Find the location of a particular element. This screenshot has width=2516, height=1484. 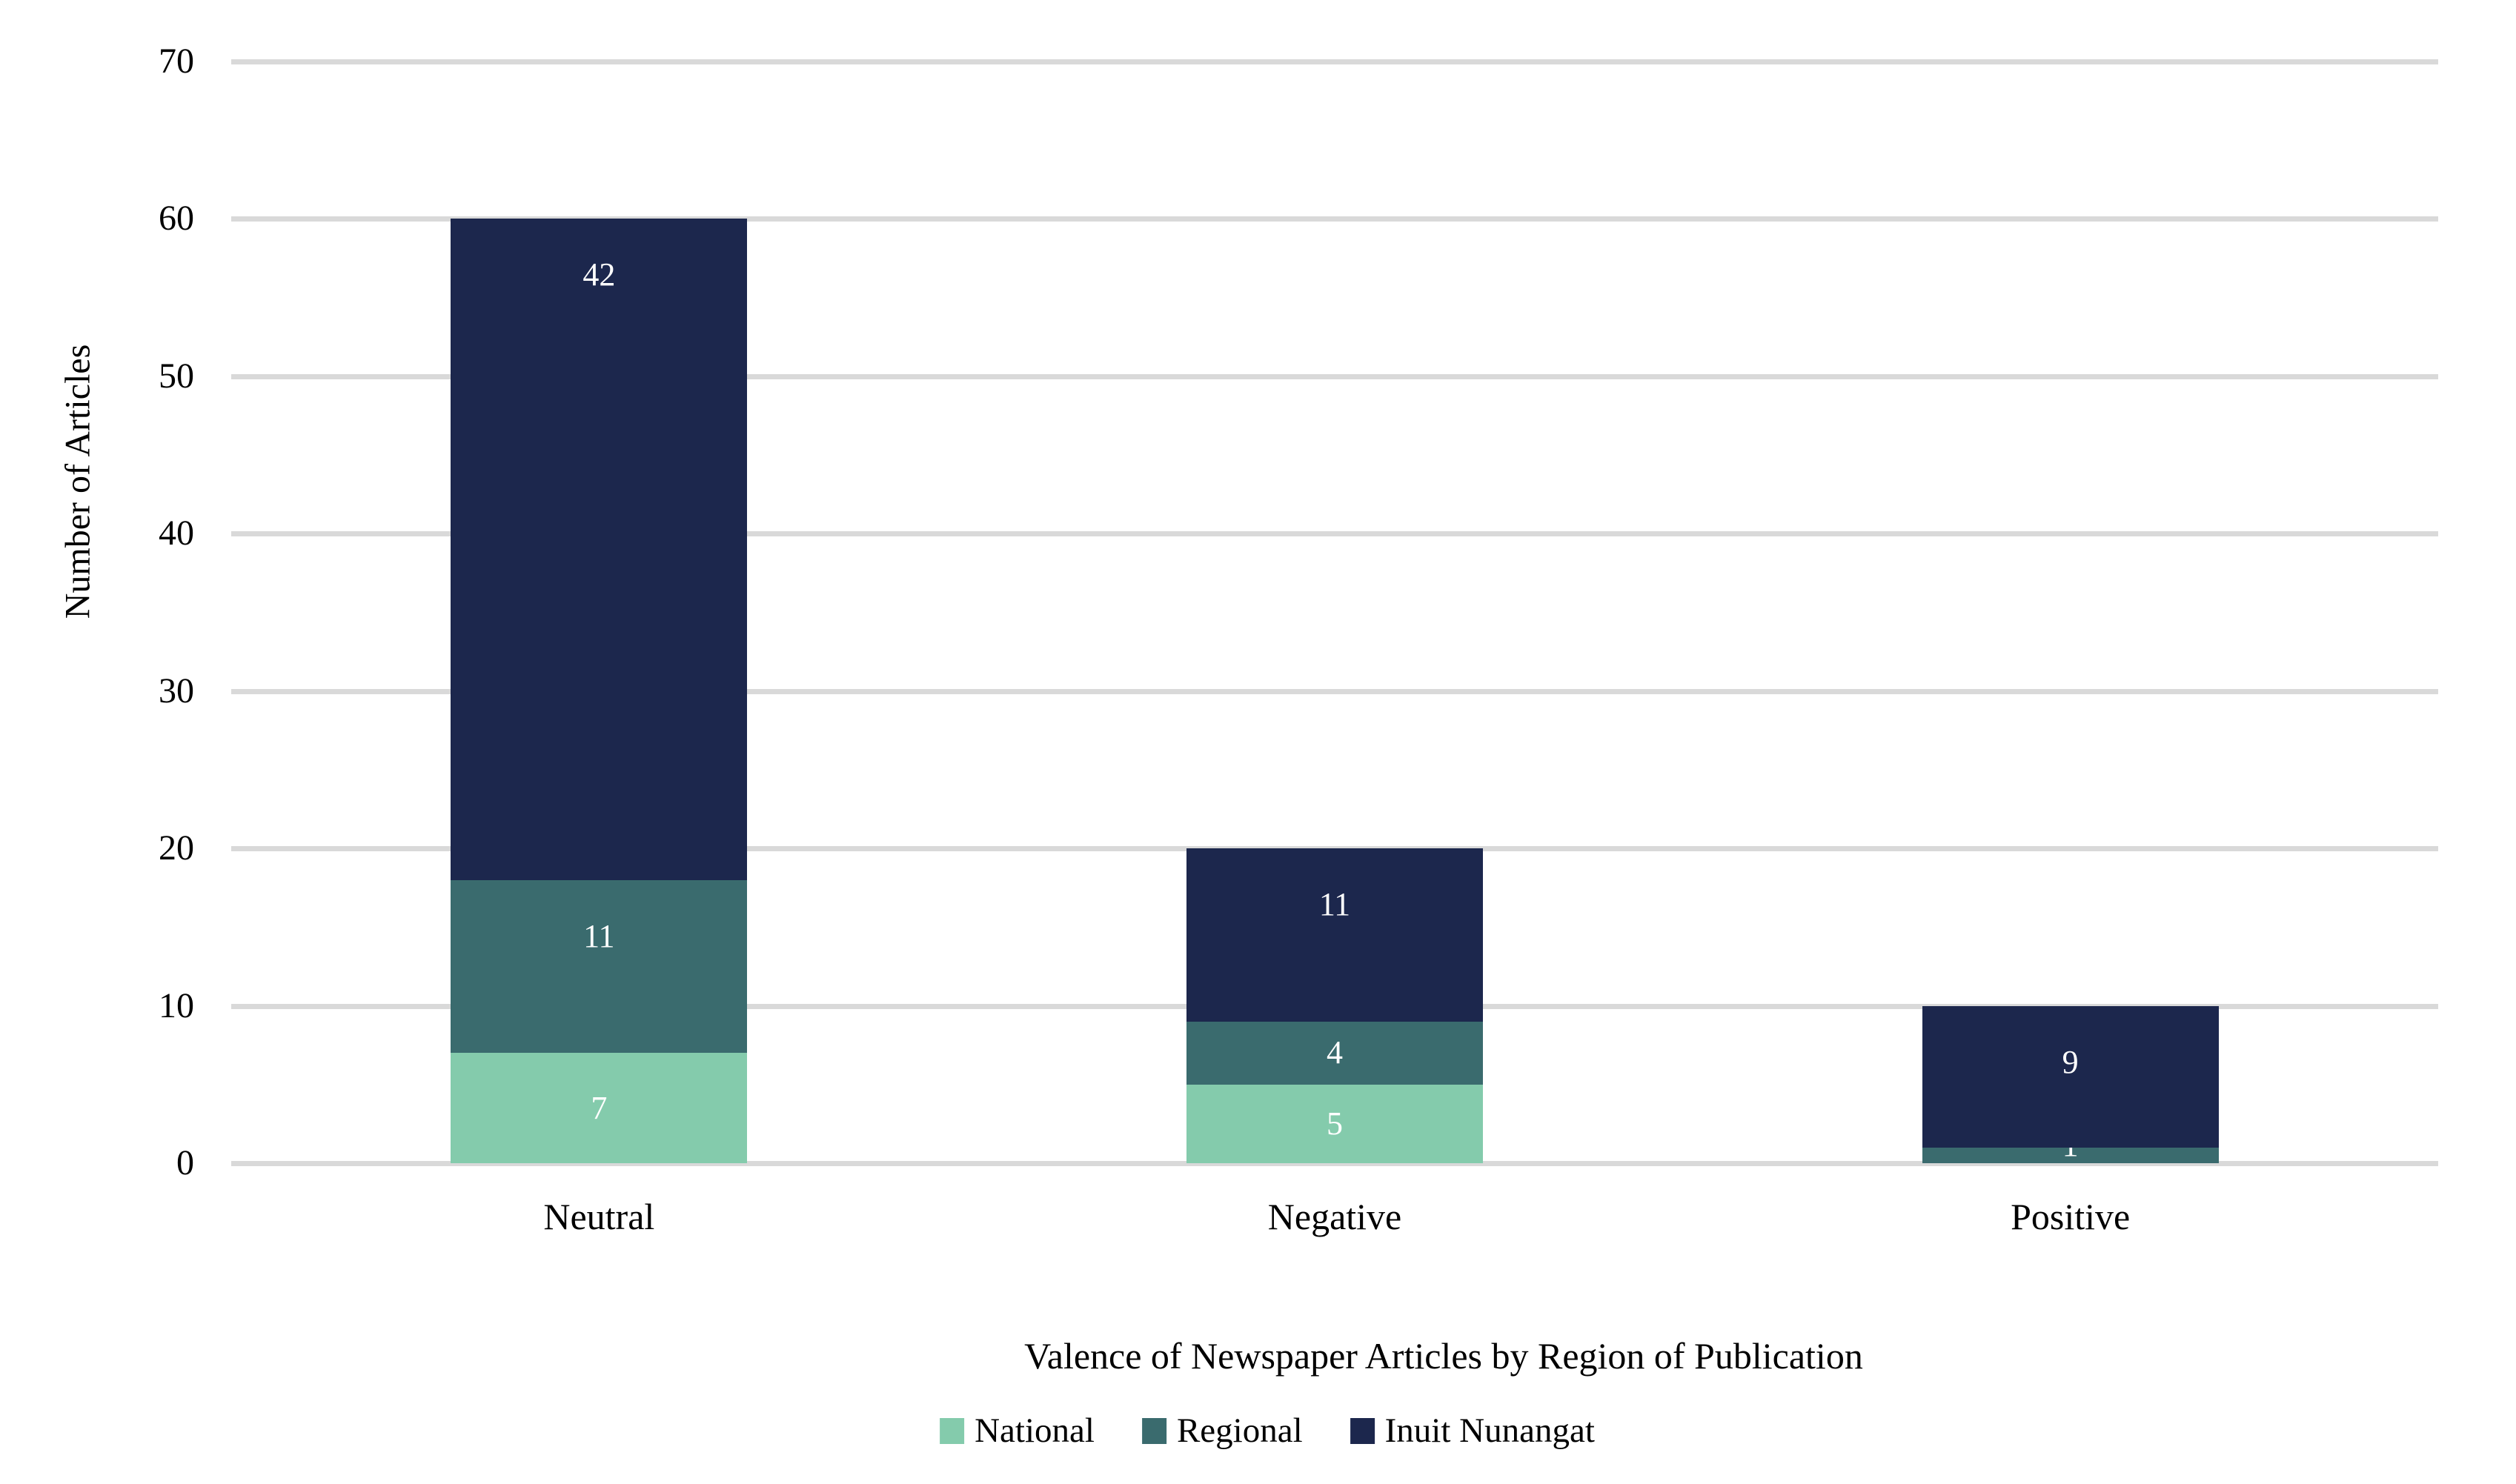

bar-segment-inuit-nunangat: 9 is located at coordinates (2070, 1076).